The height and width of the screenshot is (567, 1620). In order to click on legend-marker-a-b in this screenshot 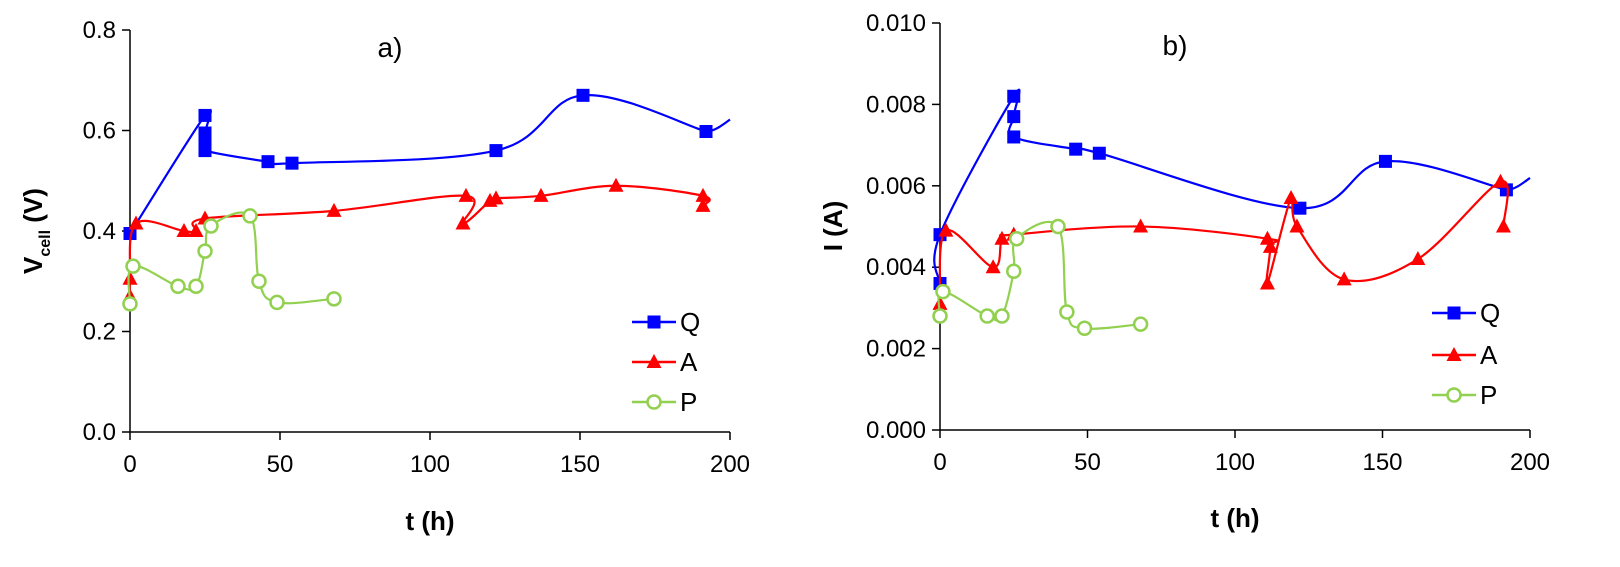, I will do `click(1454, 354)`.